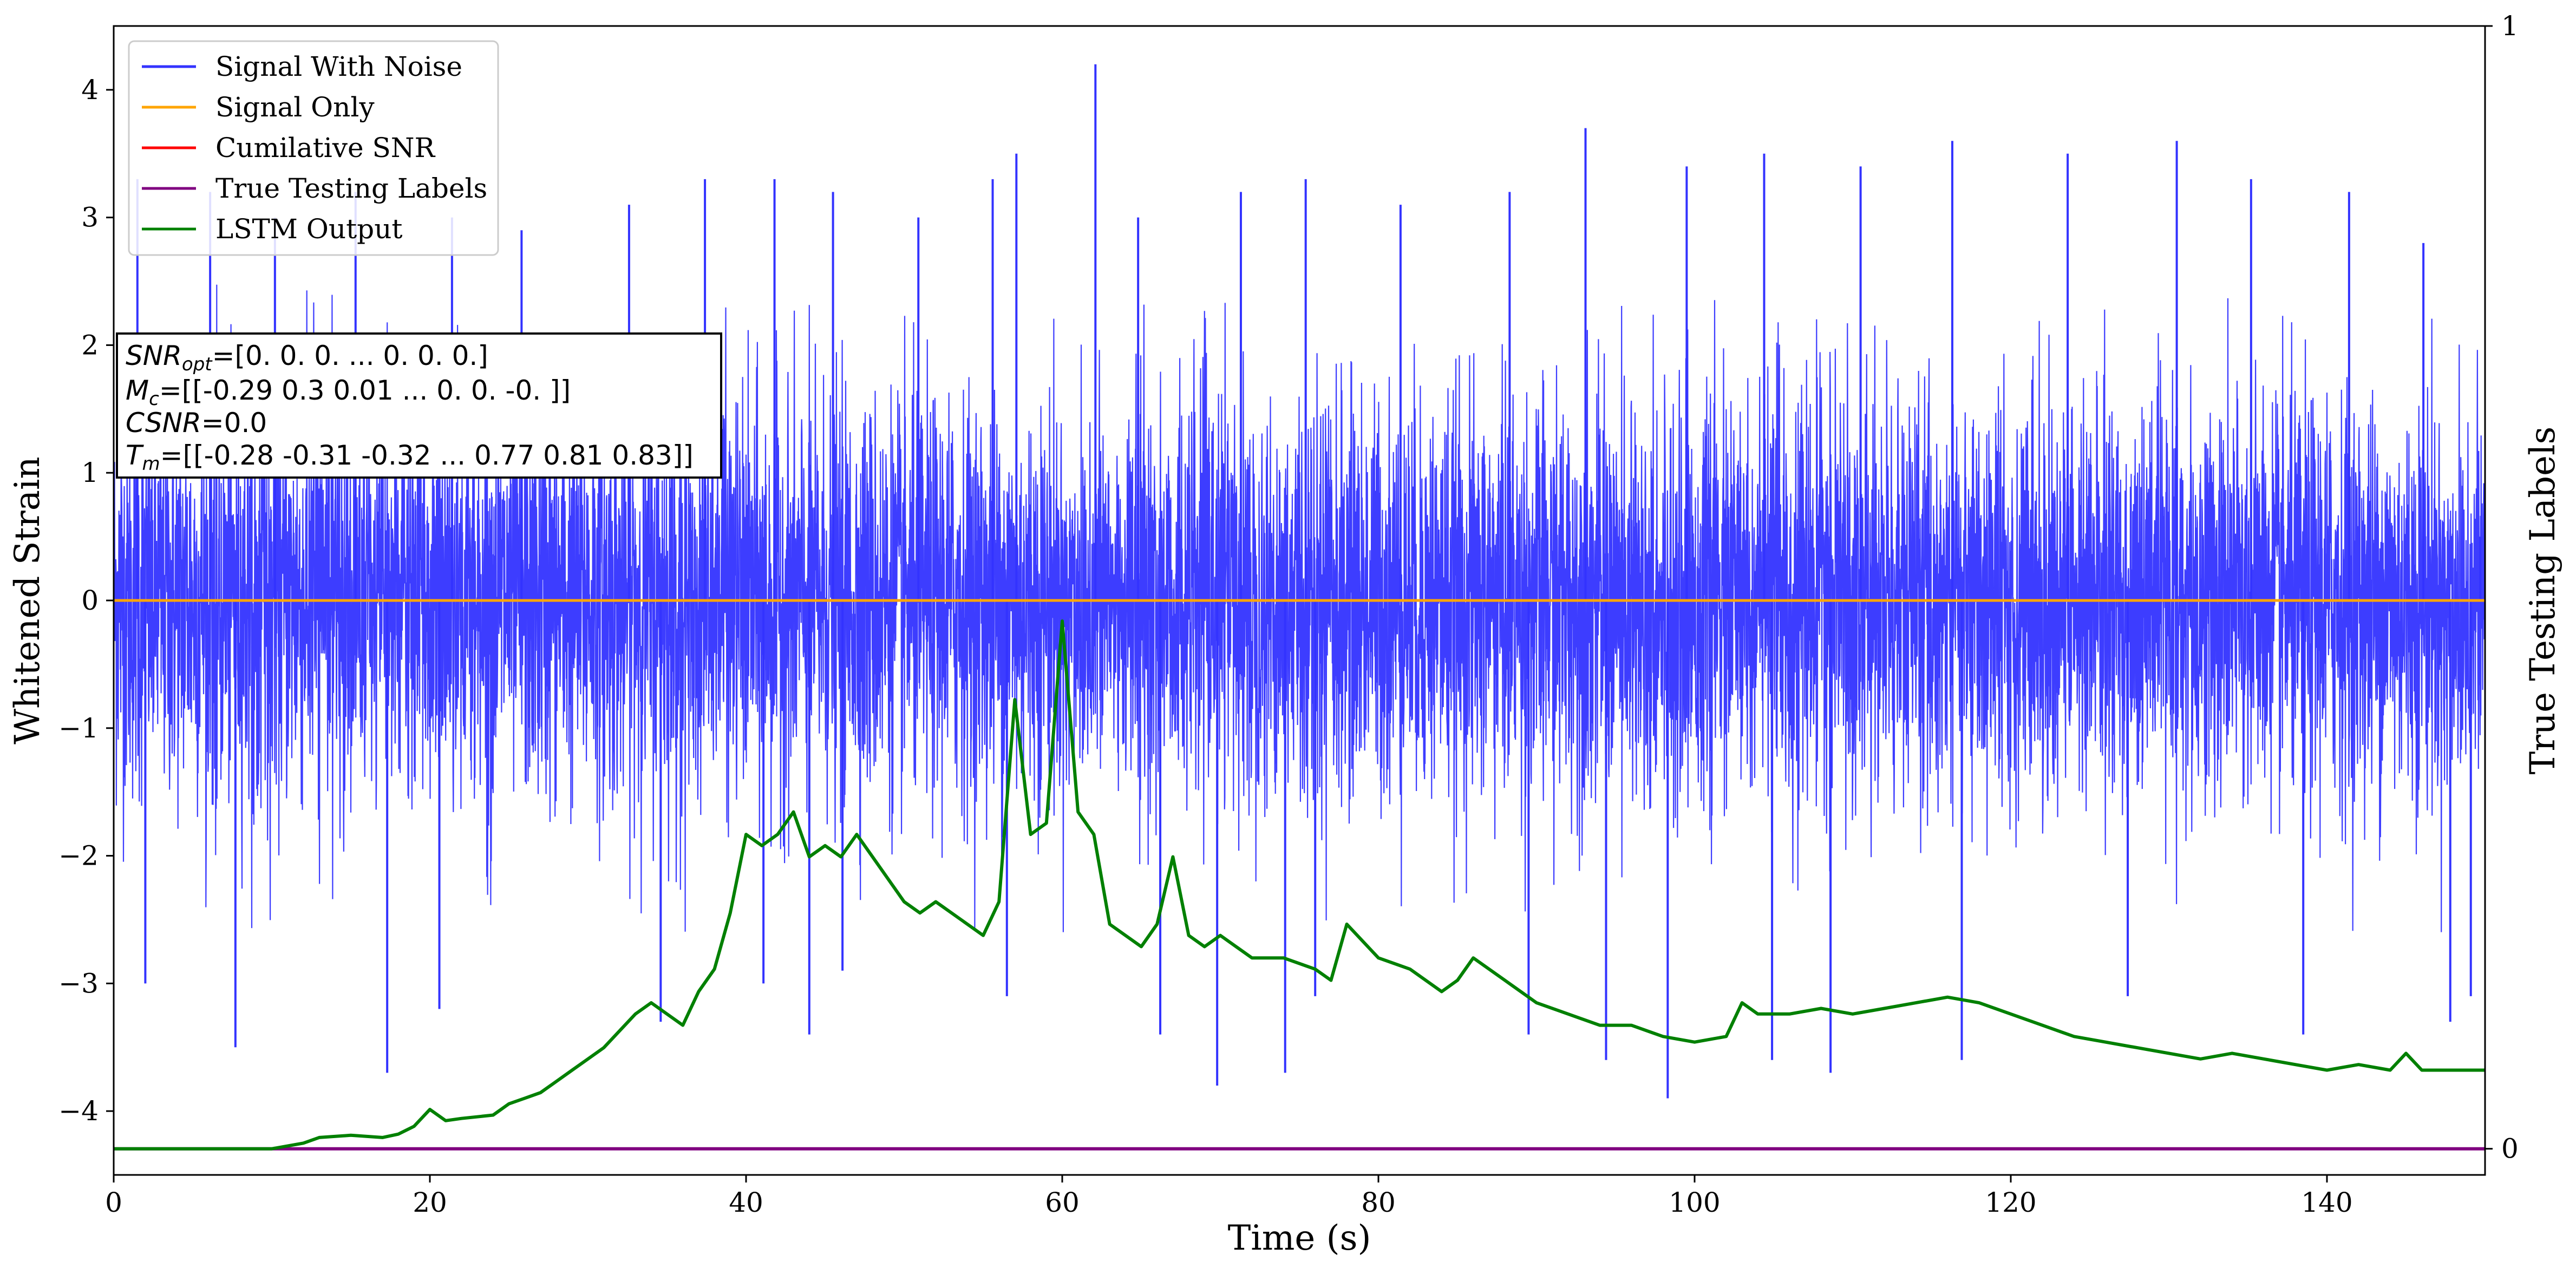 Image resolution: width=2576 pixels, height=1274 pixels. Describe the element at coordinates (196, 423) in the screenshot. I see `annotation-line-csnr: CSNR=0.0` at that location.